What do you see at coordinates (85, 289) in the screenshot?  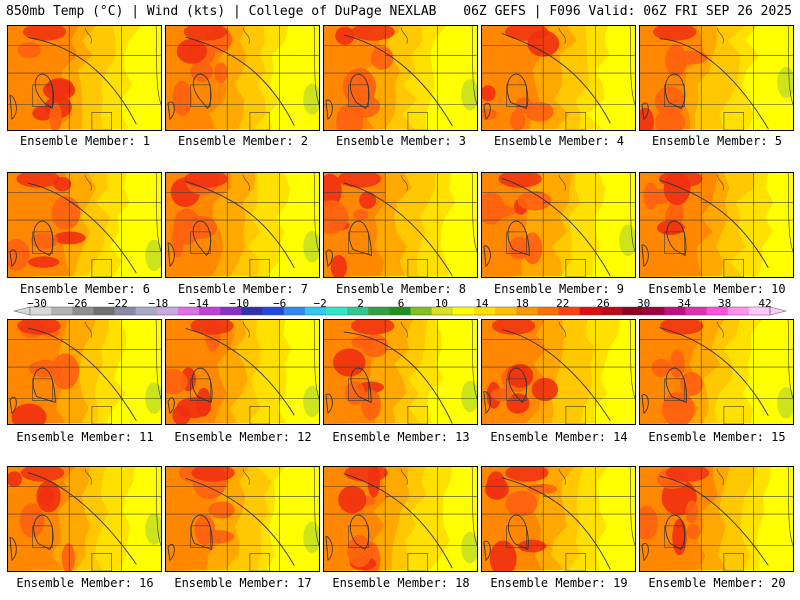 I see `member-label-6: Ensemble Member: 6` at bounding box center [85, 289].